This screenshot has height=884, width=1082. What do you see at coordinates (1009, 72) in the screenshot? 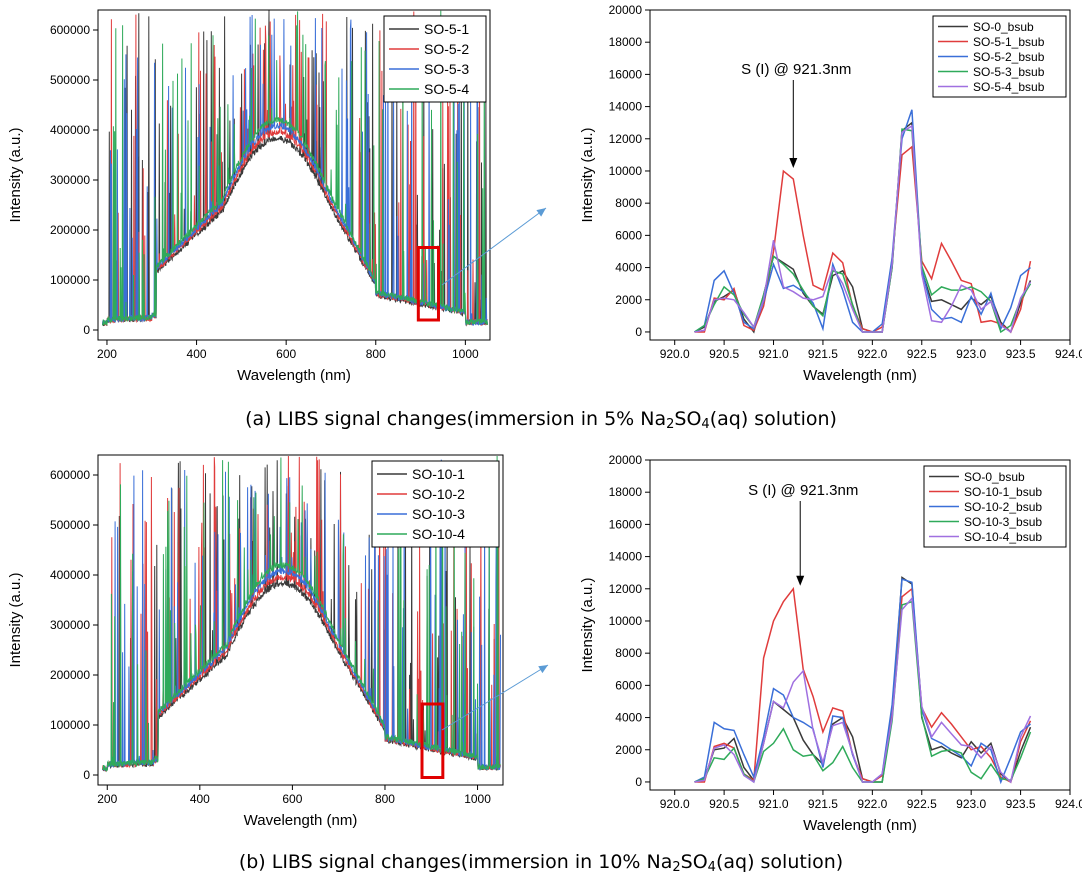
I see `legend-label: SO-5-3_bsub` at bounding box center [1009, 72].